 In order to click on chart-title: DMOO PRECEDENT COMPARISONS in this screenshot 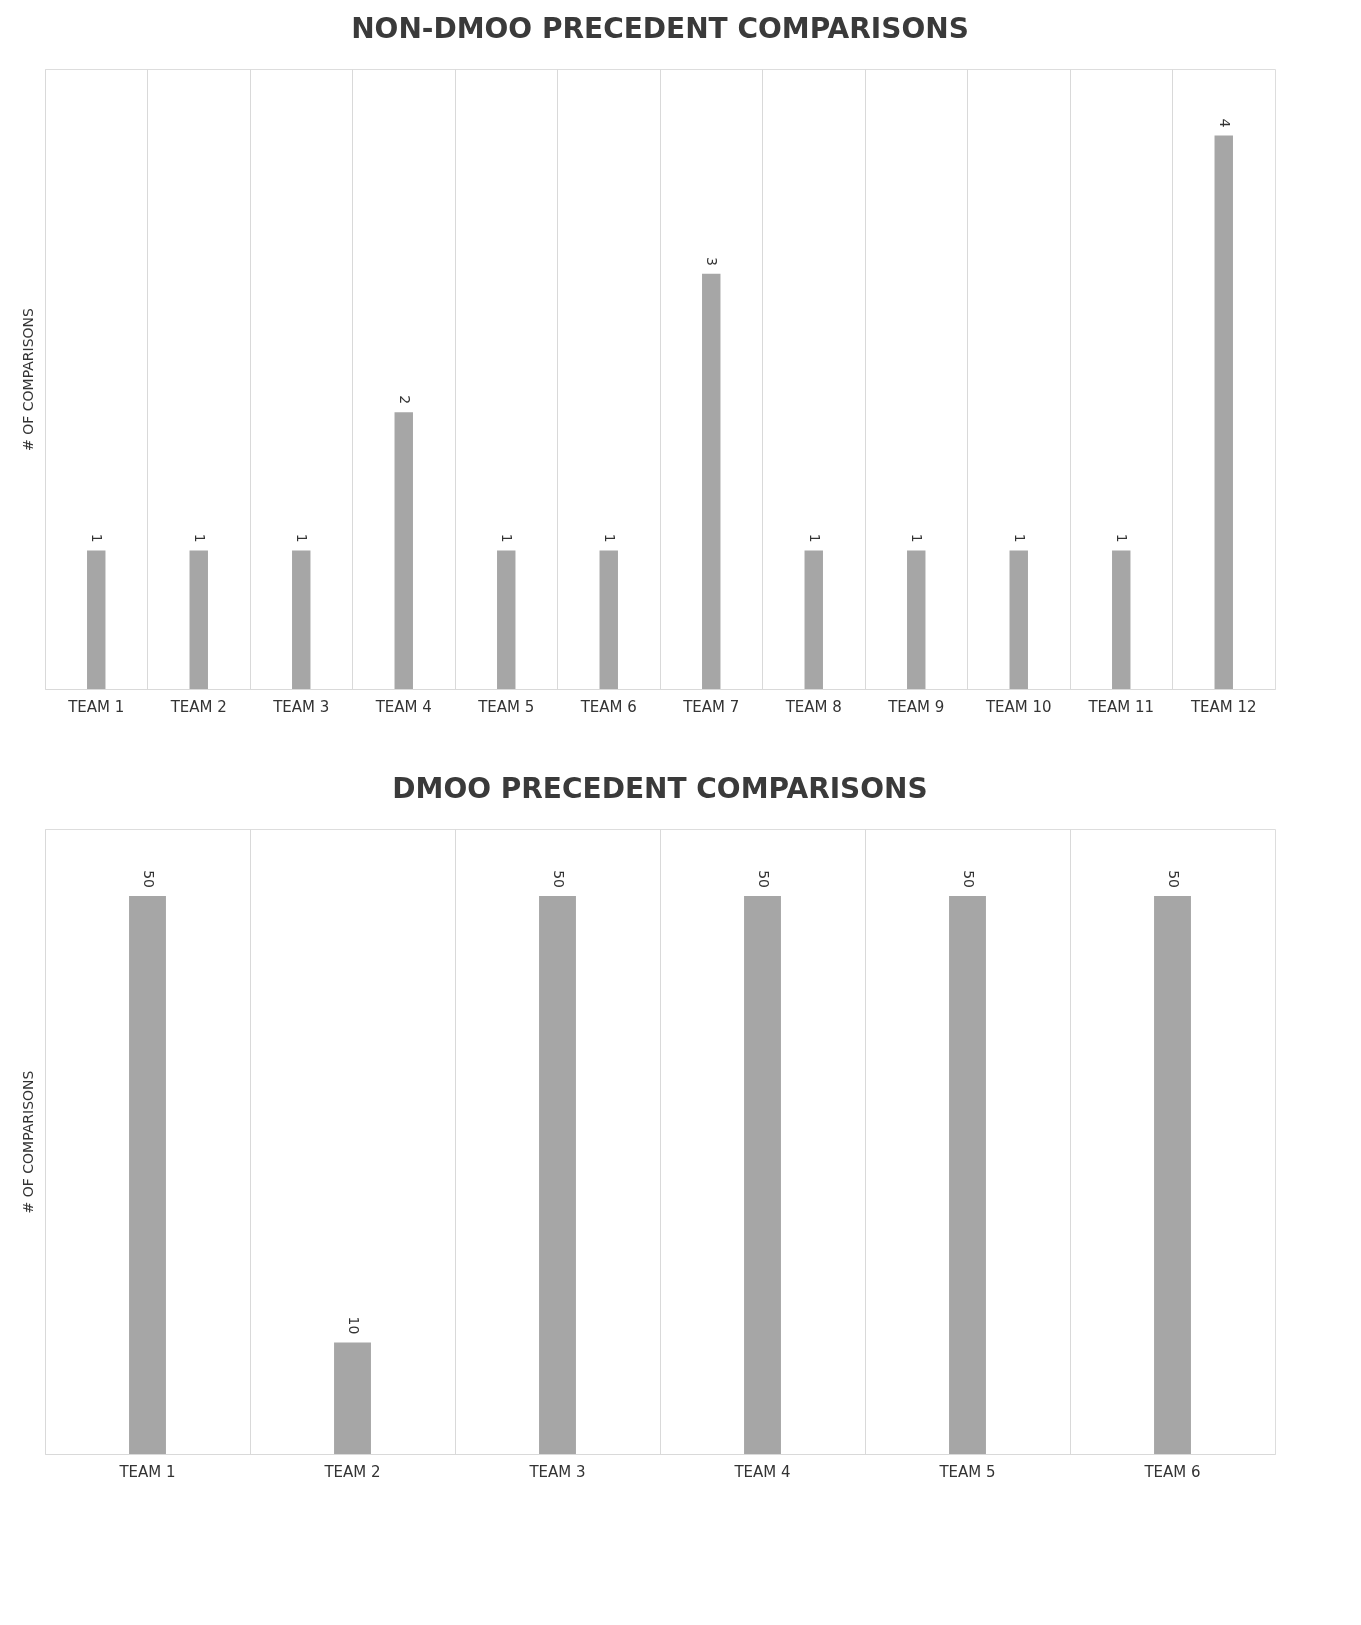, I will do `click(660, 788)`.